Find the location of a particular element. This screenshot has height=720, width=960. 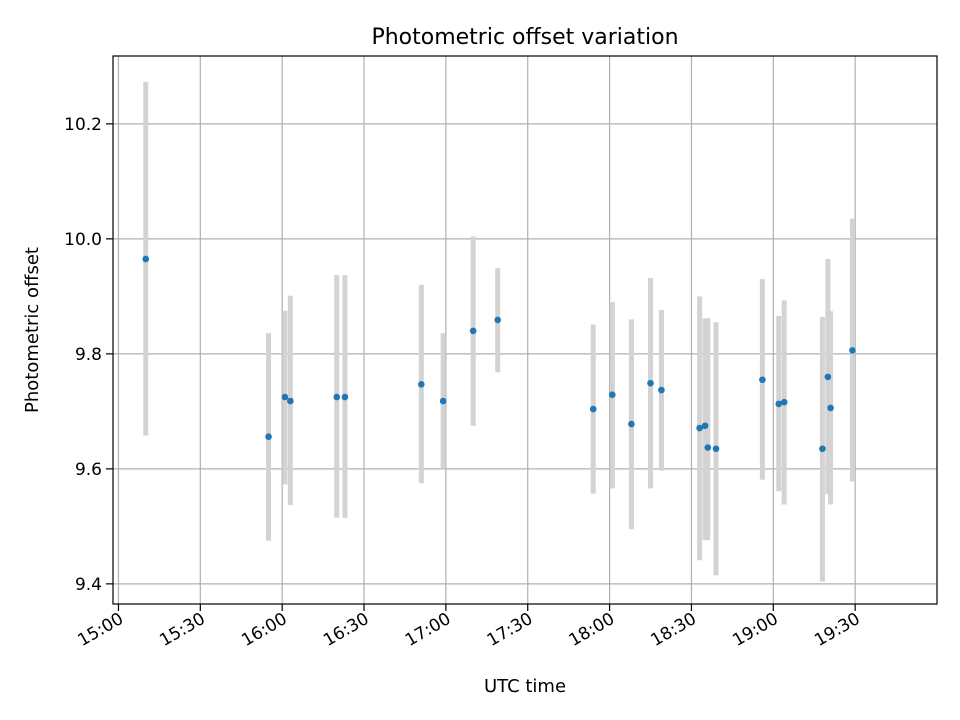

x-tick-label: 15:30 is located at coordinates (182, 630).